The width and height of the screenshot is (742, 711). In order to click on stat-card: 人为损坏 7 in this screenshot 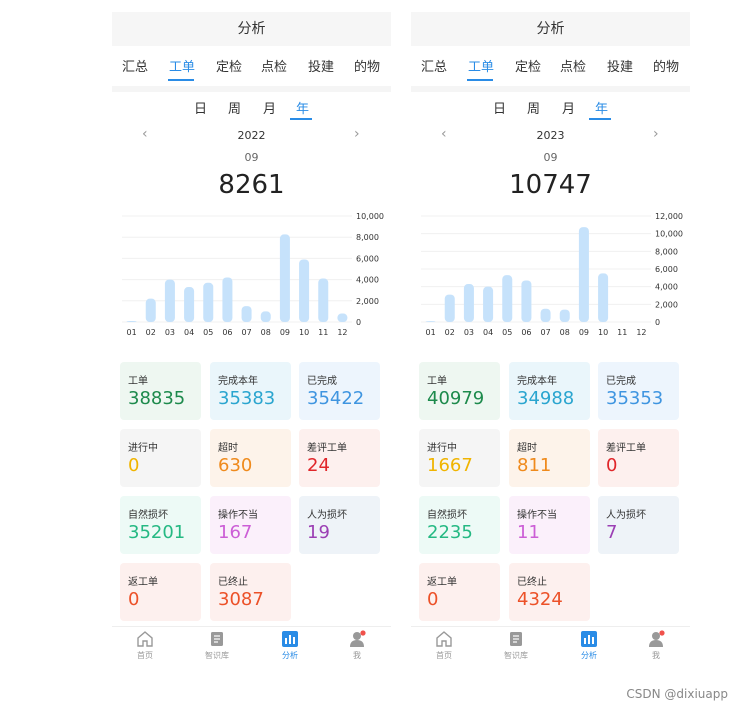, I will do `click(638, 525)`.